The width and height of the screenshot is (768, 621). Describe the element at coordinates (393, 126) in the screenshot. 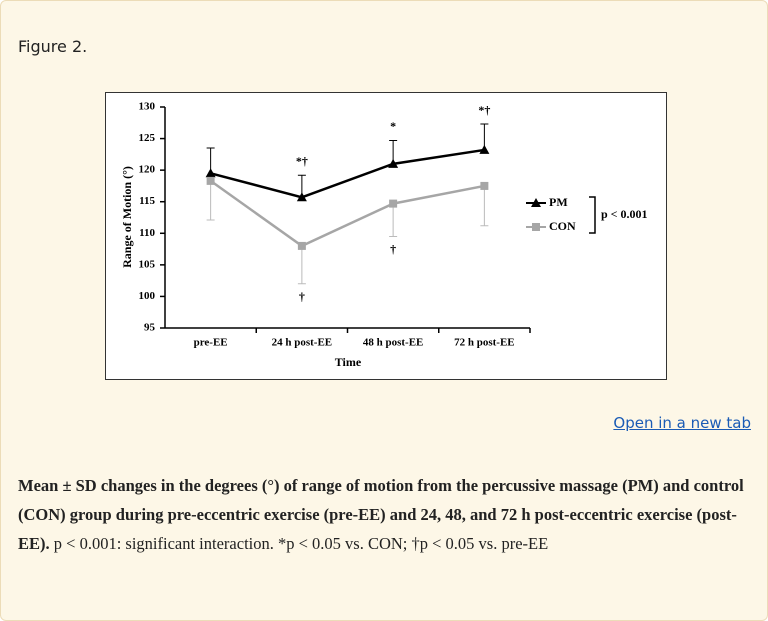

I see `annotation: *` at that location.